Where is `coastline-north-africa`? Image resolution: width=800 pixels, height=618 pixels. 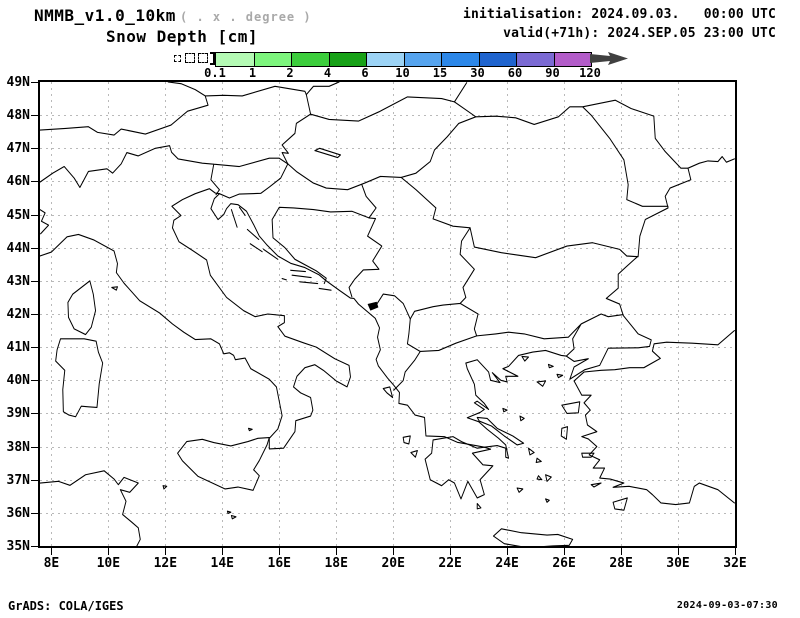 coastline-north-africa is located at coordinates (90, 508).